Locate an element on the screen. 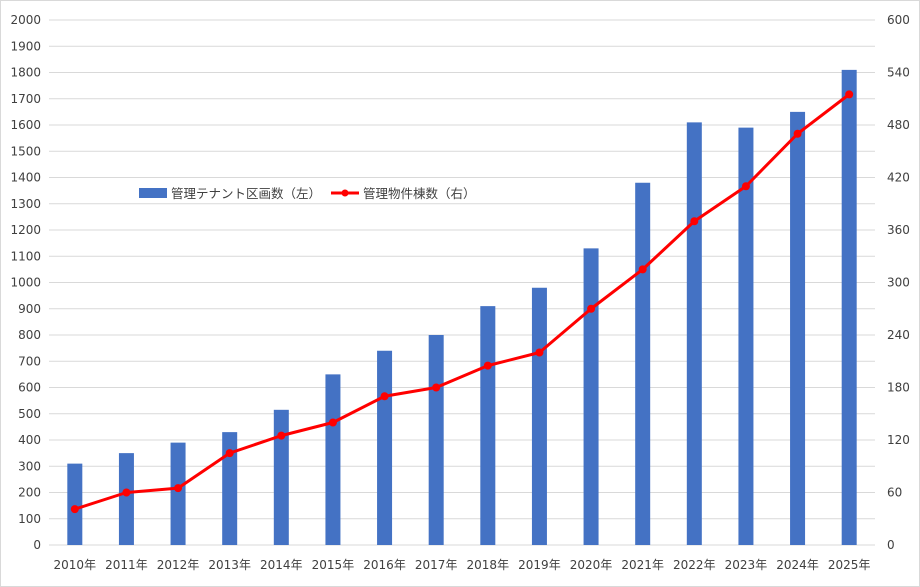 Image resolution: width=920 pixels, height=587 pixels. left-tick-label: 1300 is located at coordinates (25, 204).